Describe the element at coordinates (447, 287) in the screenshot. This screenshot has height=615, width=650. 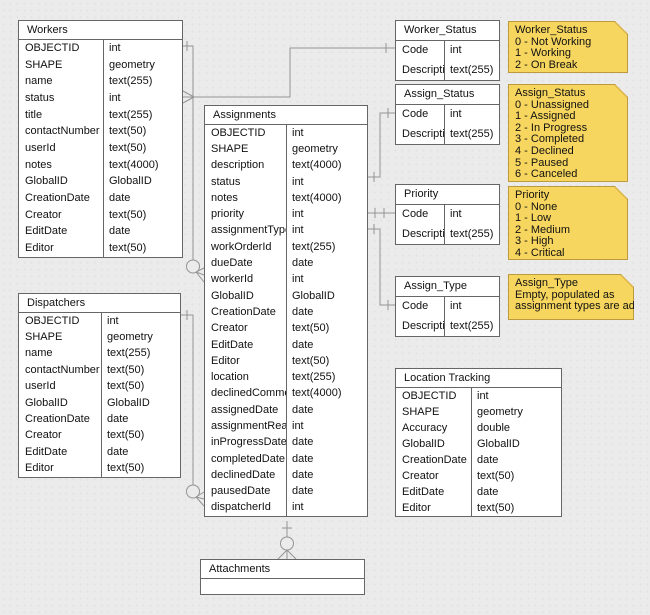
I see `table-title: Assign_Type` at that location.